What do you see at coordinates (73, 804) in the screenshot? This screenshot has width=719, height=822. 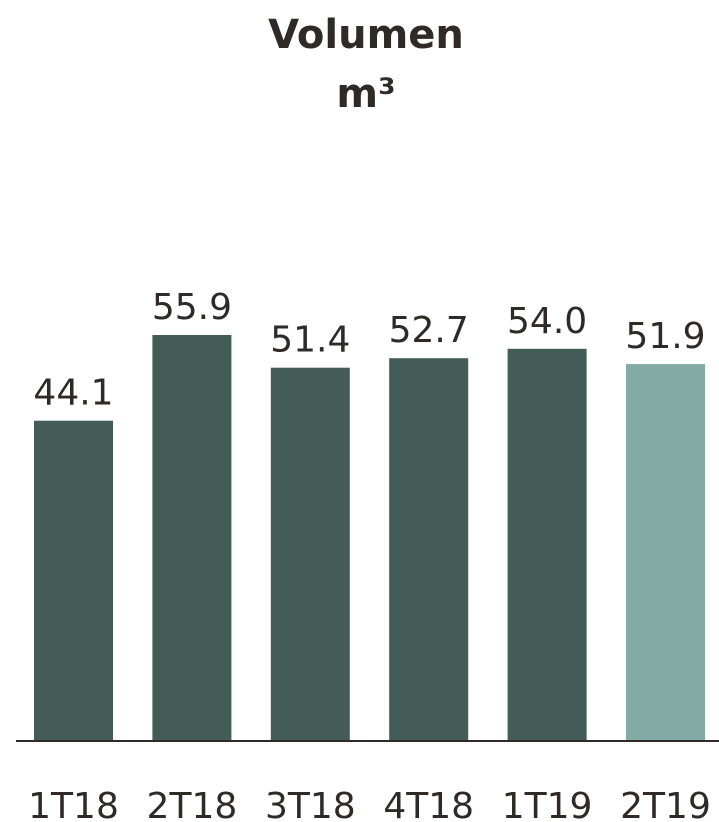 I see `category-label-1T18: 1T18` at bounding box center [73, 804].